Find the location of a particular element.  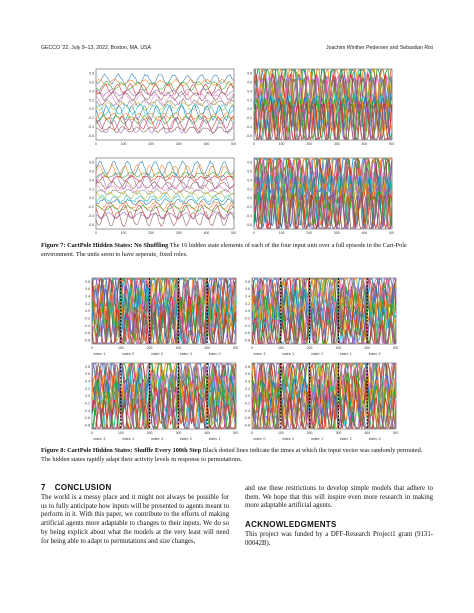

fig7-p3-ytick: -0.4 is located at coordinates (91, 216).